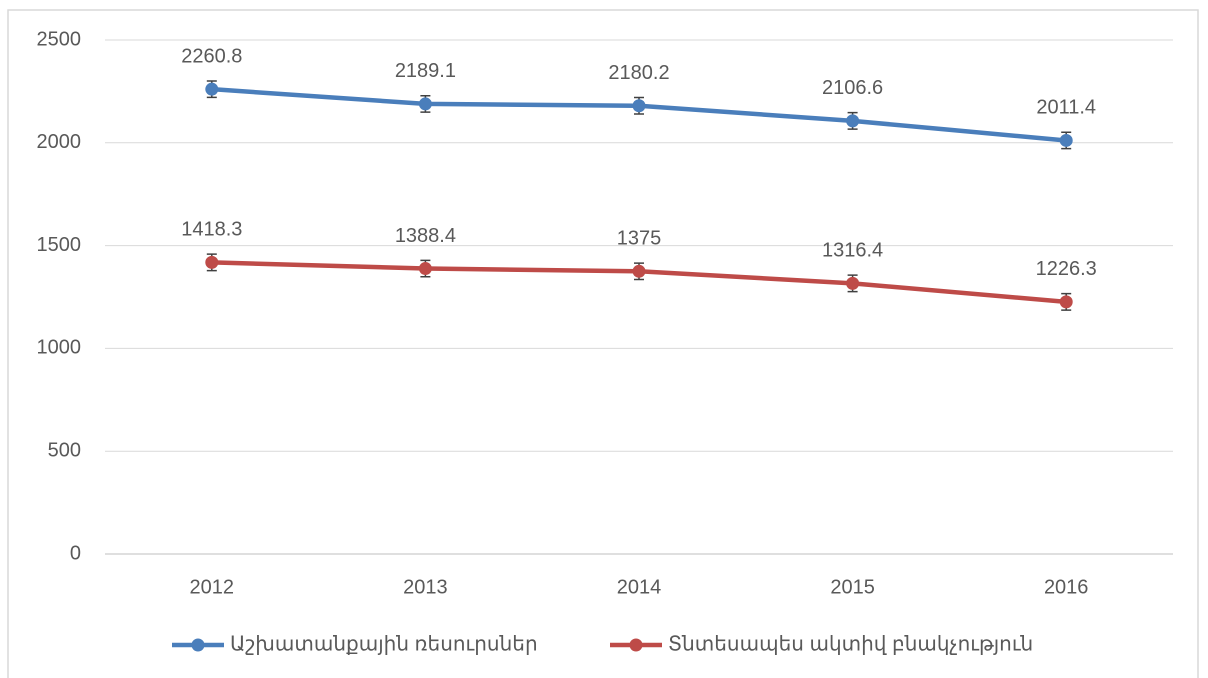 This screenshot has height=678, width=1208. What do you see at coordinates (639, 587) in the screenshot?
I see `x-tick-label: 2014` at bounding box center [639, 587].